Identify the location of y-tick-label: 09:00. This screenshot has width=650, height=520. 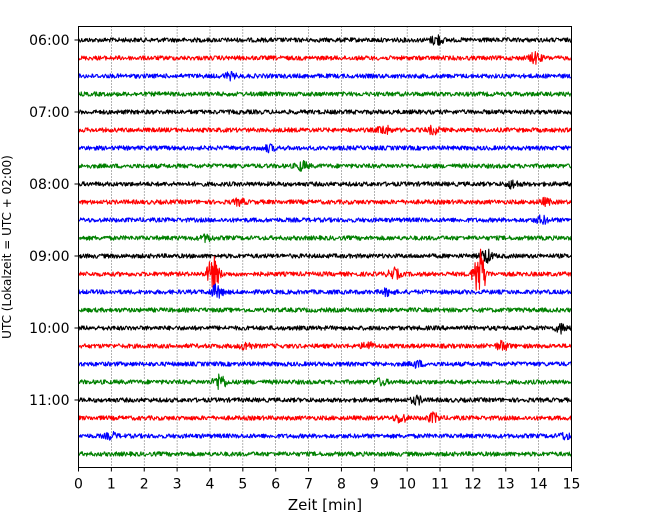
(49, 257).